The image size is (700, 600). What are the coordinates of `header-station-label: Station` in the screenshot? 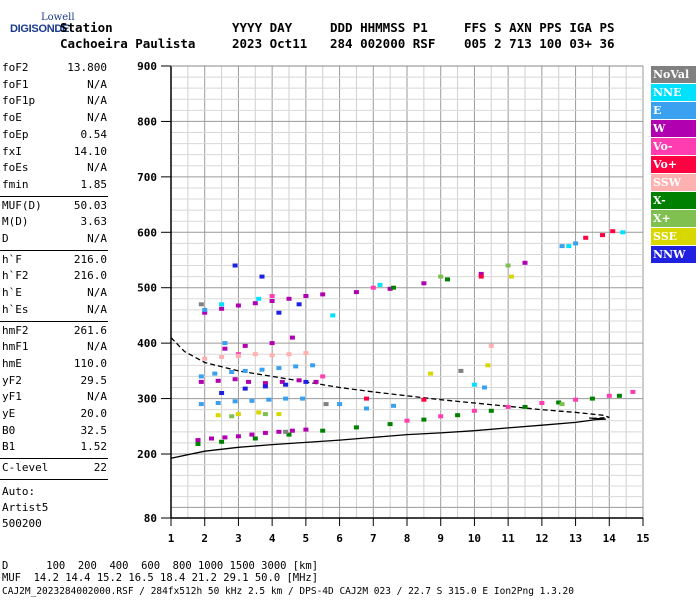 It's located at (86, 27).